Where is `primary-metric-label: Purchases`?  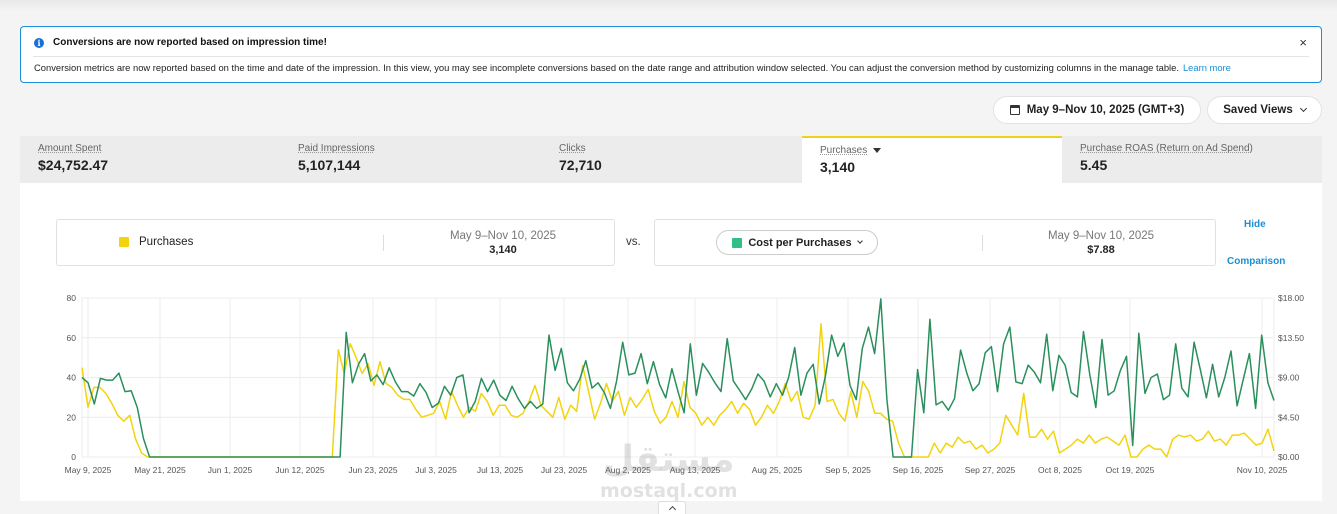
primary-metric-label: Purchases is located at coordinates (166, 242).